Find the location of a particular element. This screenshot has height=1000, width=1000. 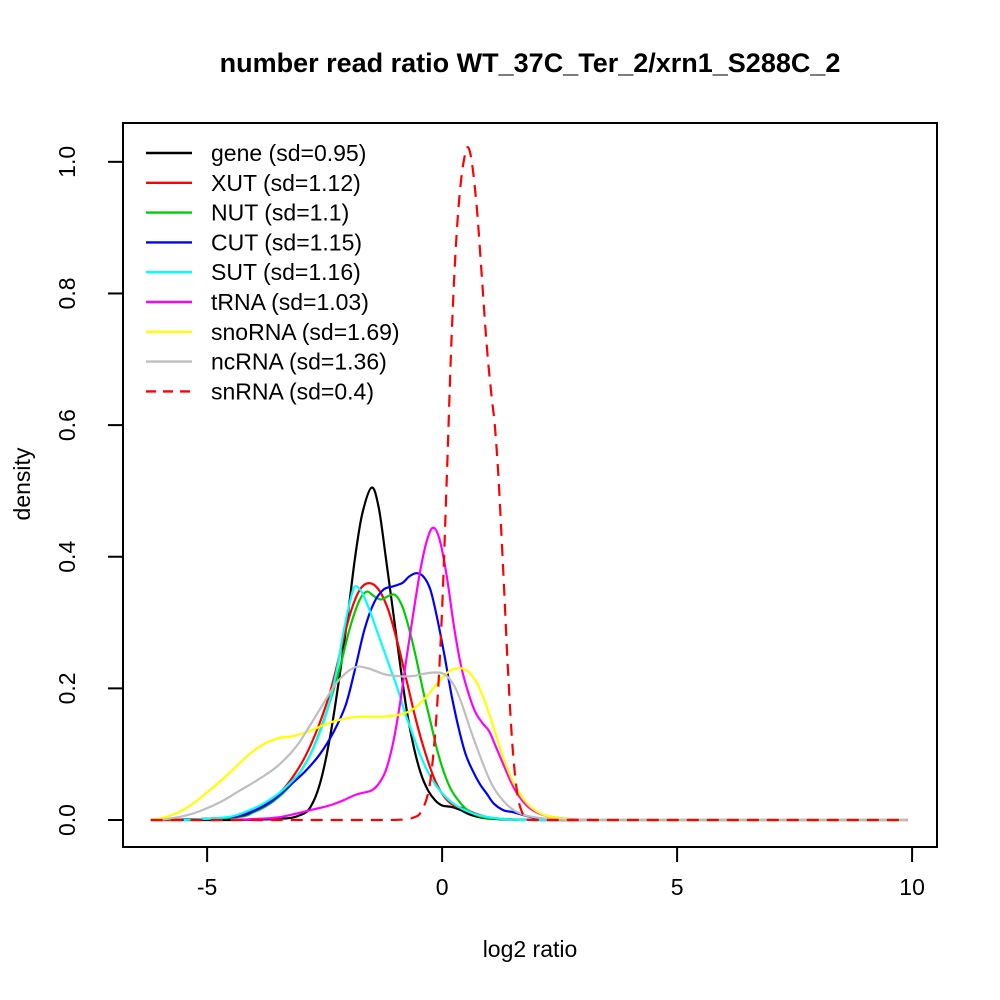

legend-label-snRNA: snRNA (sd=0.4) is located at coordinates (292, 391).